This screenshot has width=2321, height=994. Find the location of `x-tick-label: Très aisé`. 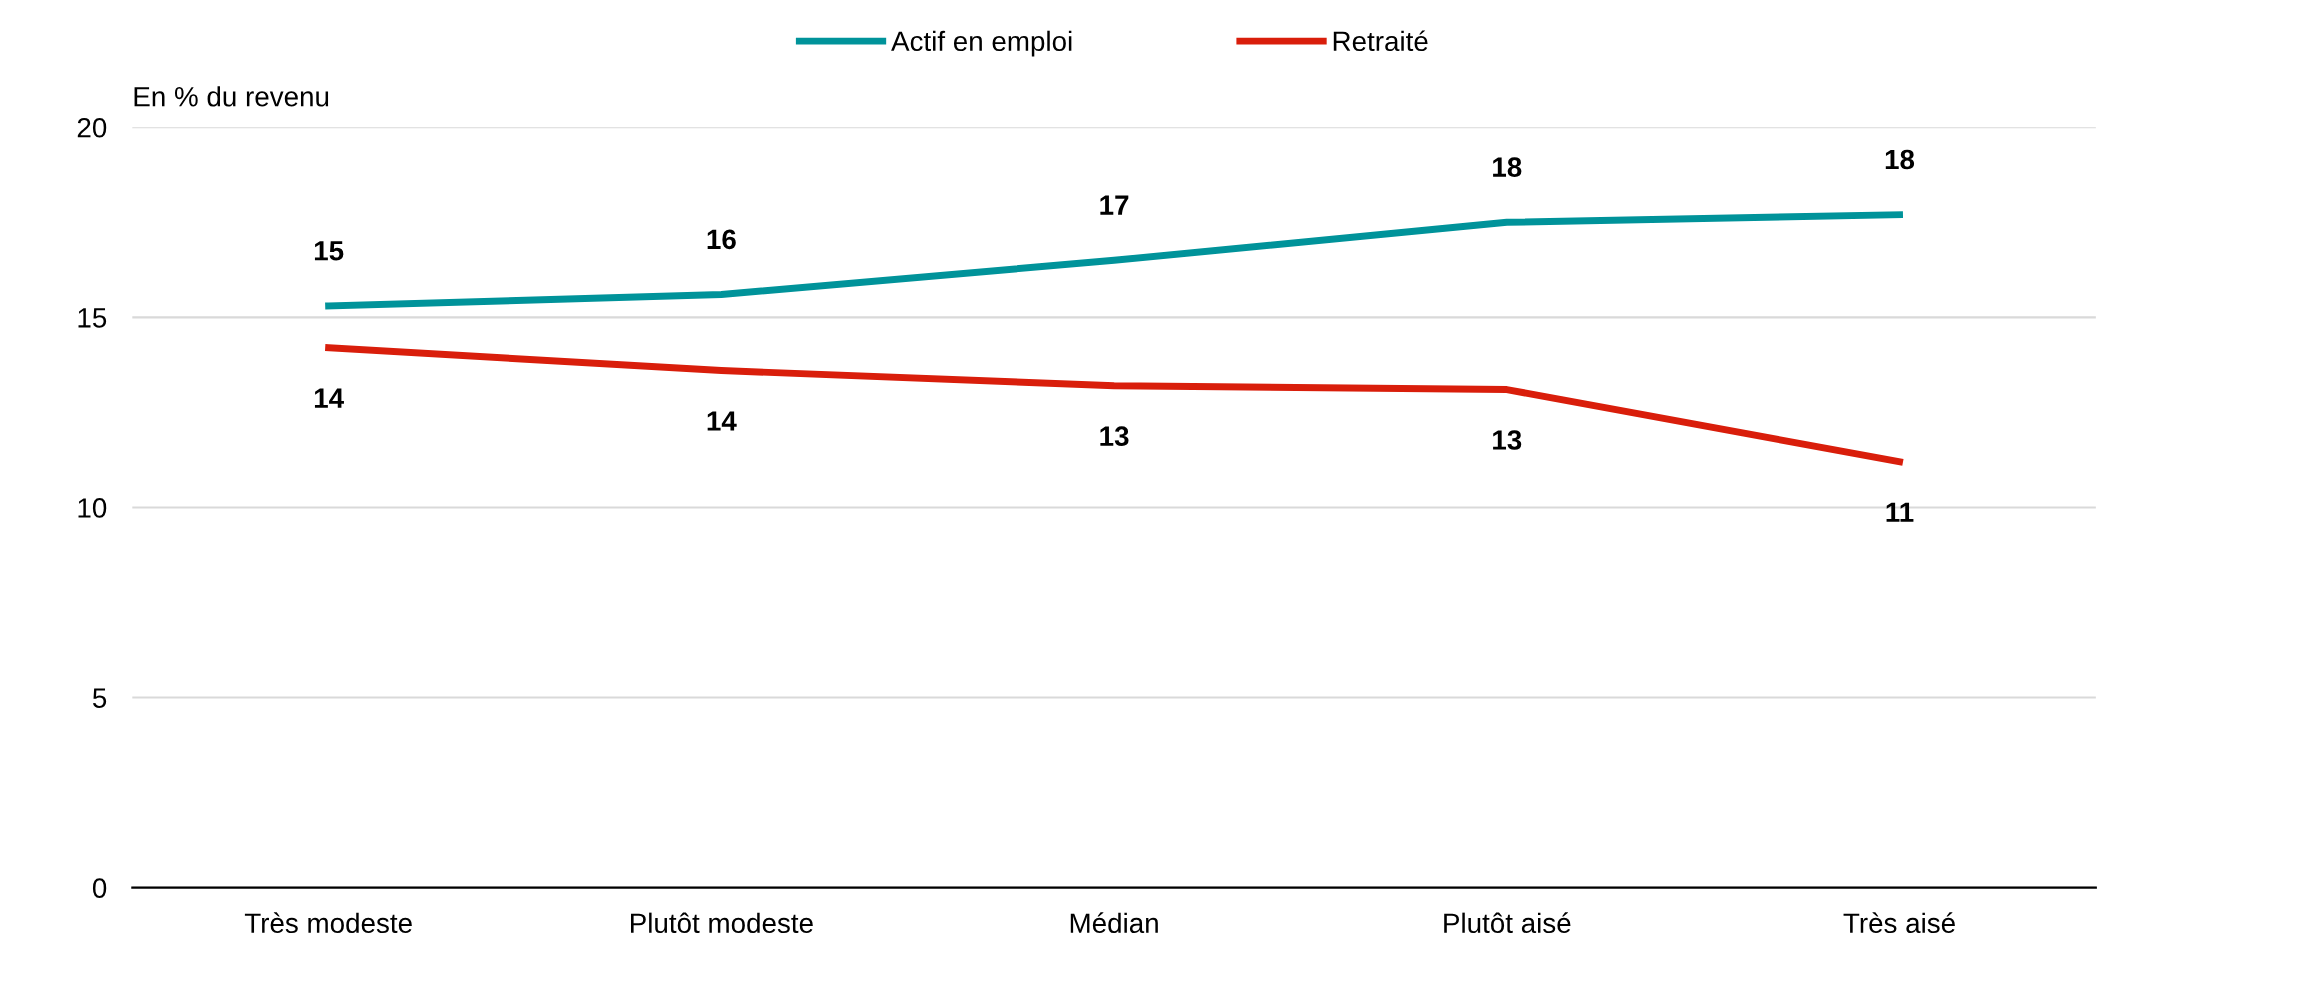

x-tick-label: Très aisé is located at coordinates (1899, 923).